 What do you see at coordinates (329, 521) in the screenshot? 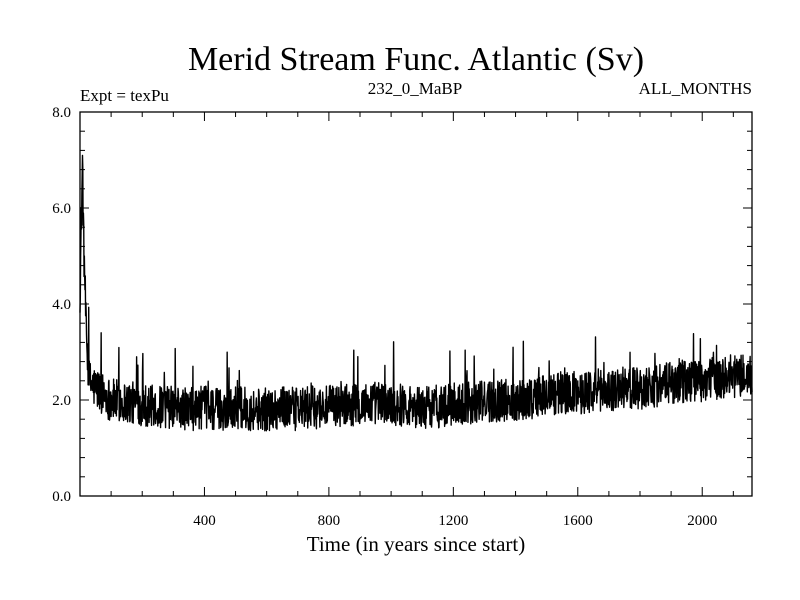
I see `x-tick-label: 800` at bounding box center [329, 521].